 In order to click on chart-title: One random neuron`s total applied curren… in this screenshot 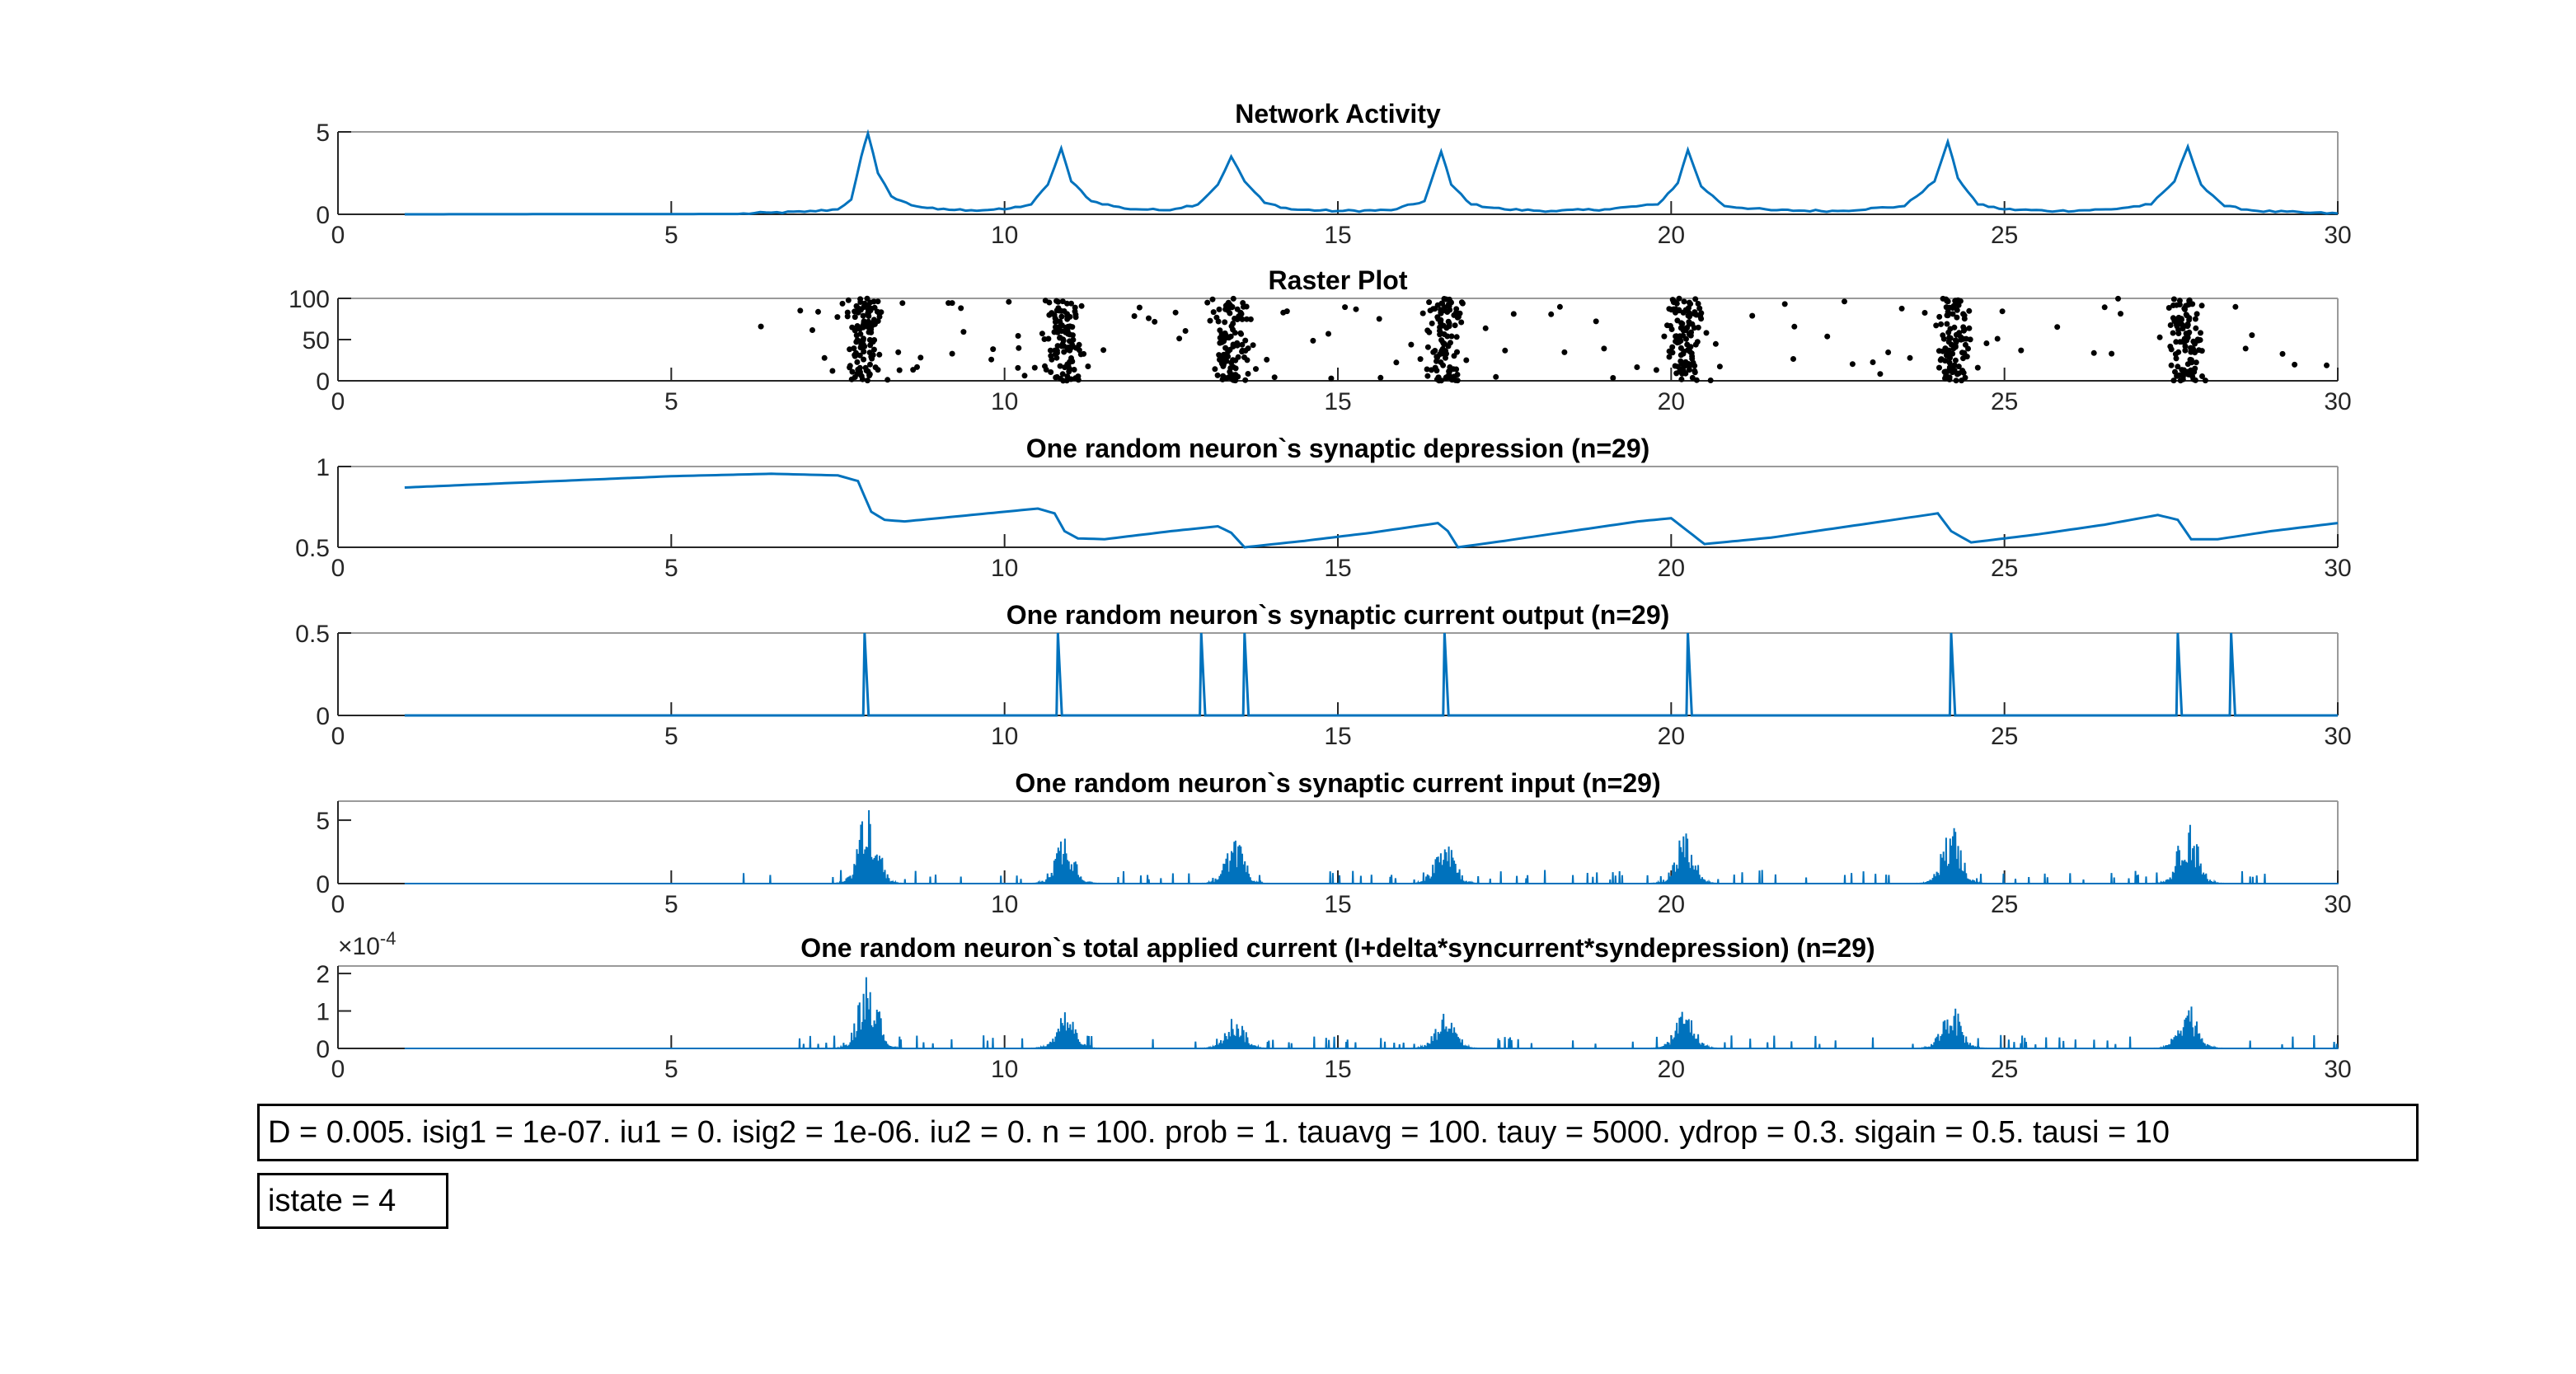, I will do `click(1338, 948)`.